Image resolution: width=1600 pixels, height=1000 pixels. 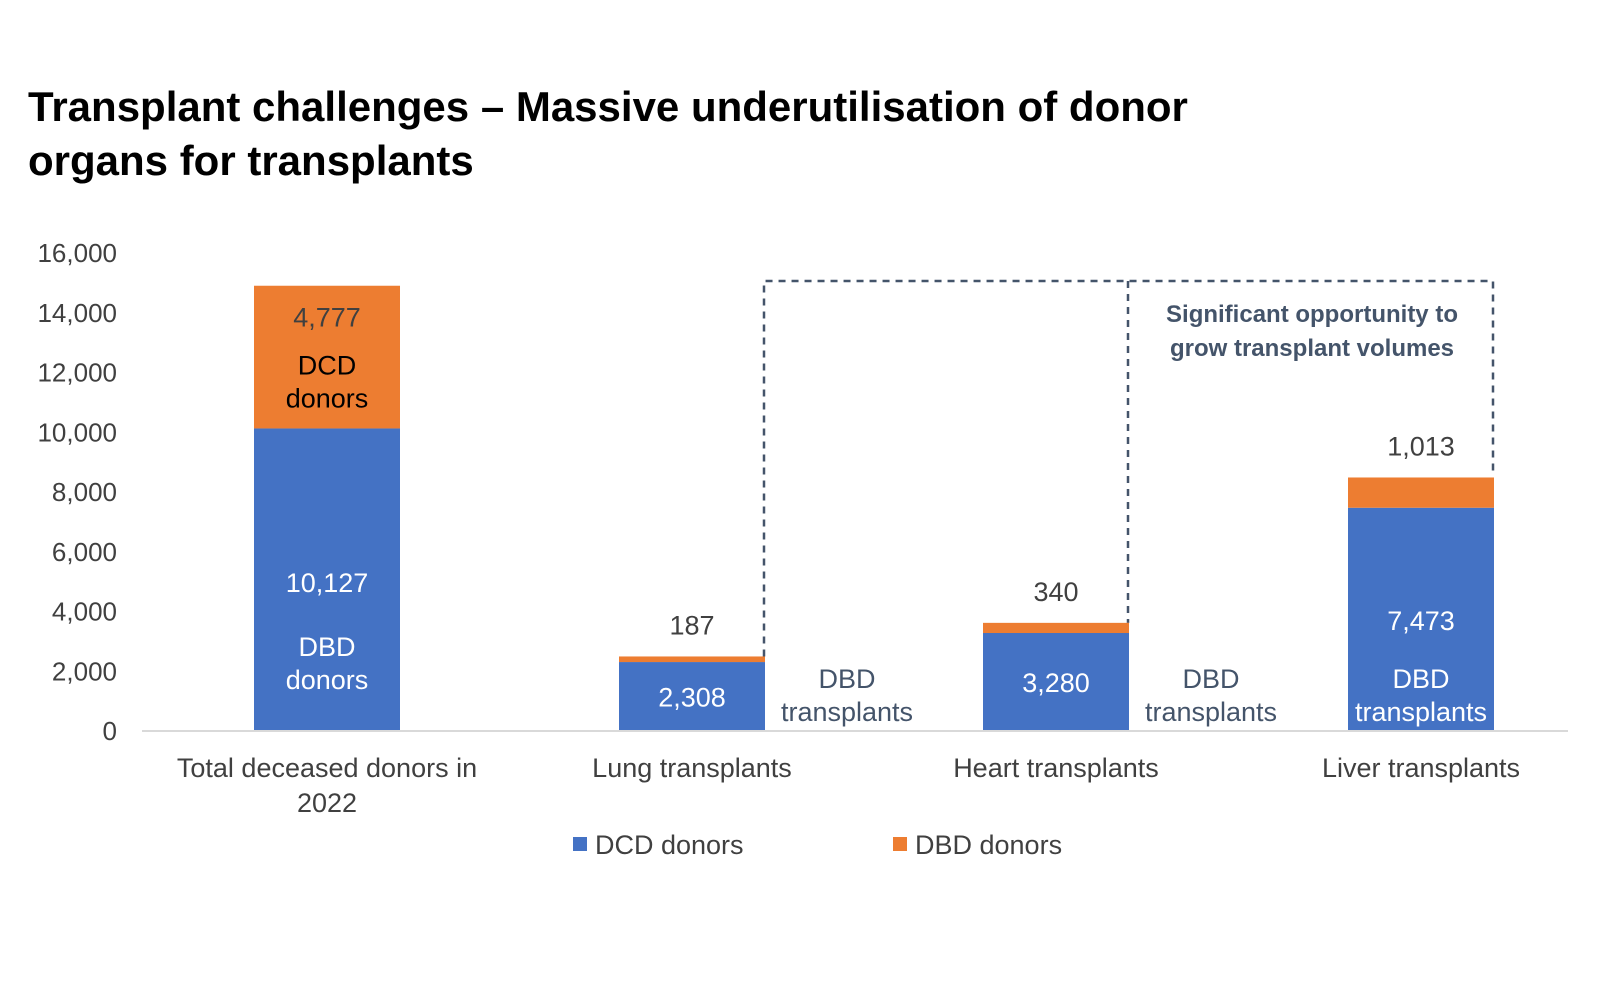 What do you see at coordinates (327, 803) in the screenshot?
I see `x-category-label: 2022` at bounding box center [327, 803].